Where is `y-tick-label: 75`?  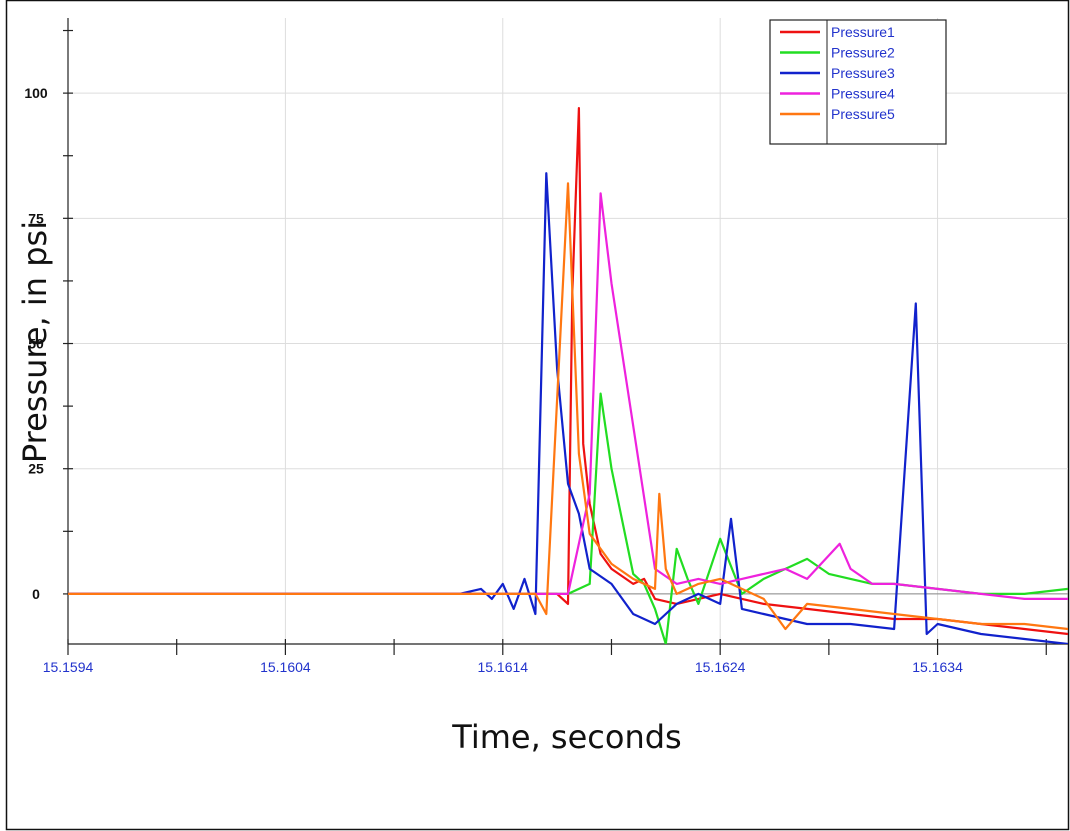 y-tick-label: 75 is located at coordinates (36, 218).